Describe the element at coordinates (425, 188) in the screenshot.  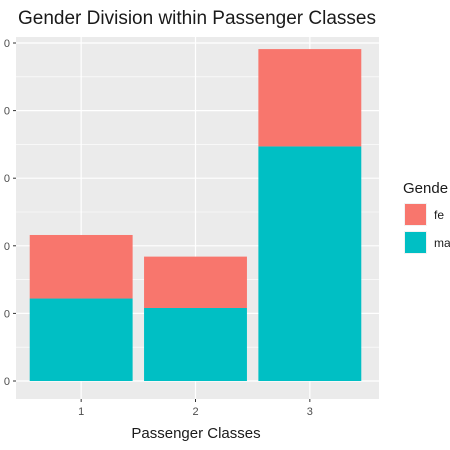
I see `legend-title: Gende` at that location.